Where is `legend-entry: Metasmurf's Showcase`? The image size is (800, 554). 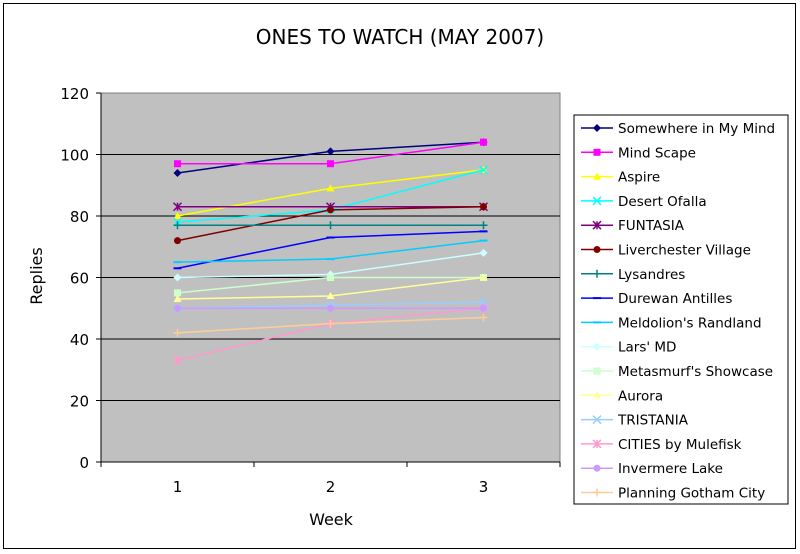
legend-entry: Metasmurf's Showcase is located at coordinates (677, 372).